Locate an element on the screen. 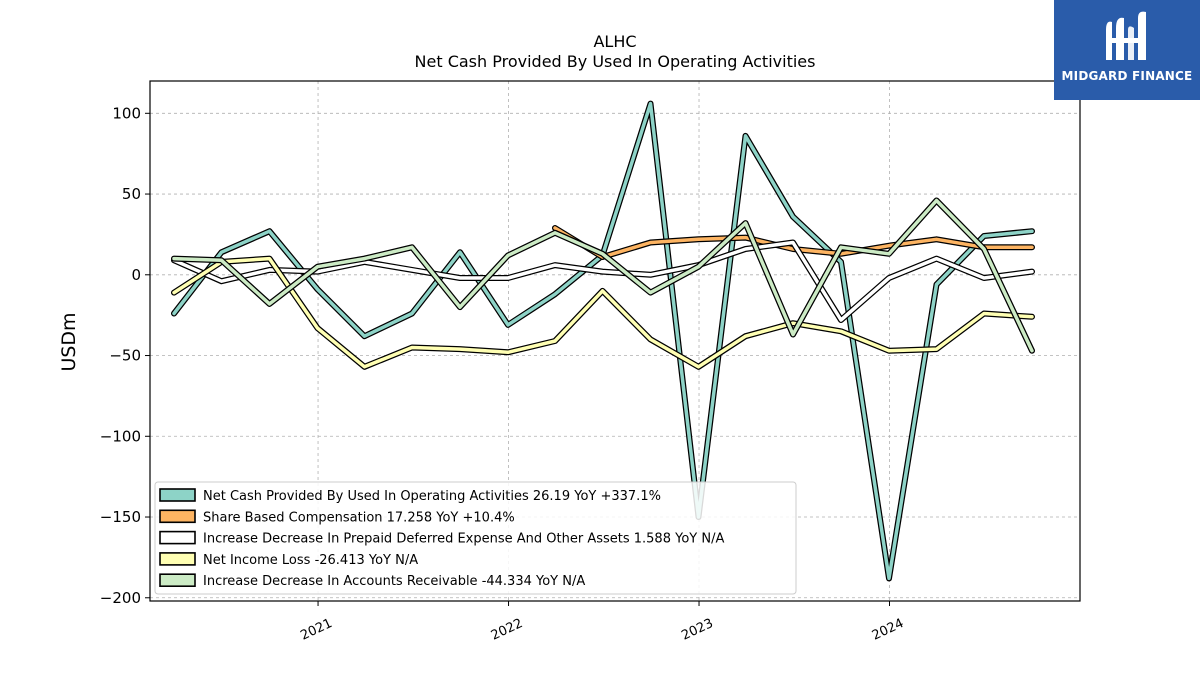 The width and height of the screenshot is (1200, 675). y-tick-label: 100 is located at coordinates (126, 113).